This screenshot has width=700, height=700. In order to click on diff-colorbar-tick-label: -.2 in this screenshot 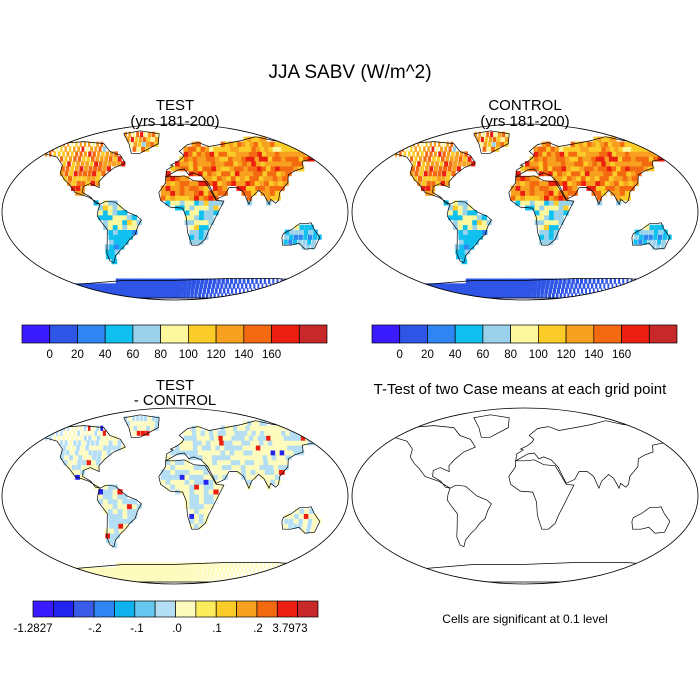, I will do `click(94, 629)`.